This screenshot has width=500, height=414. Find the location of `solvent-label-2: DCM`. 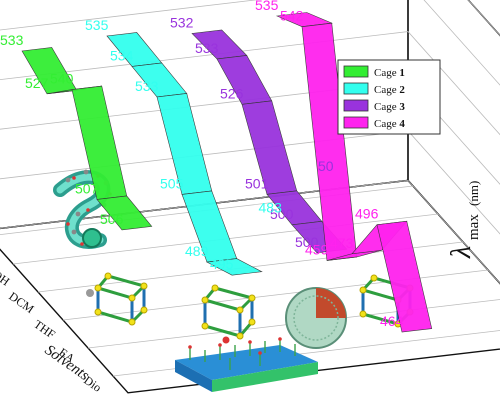

solvent-label-2: DCM is located at coordinates (21, 302).